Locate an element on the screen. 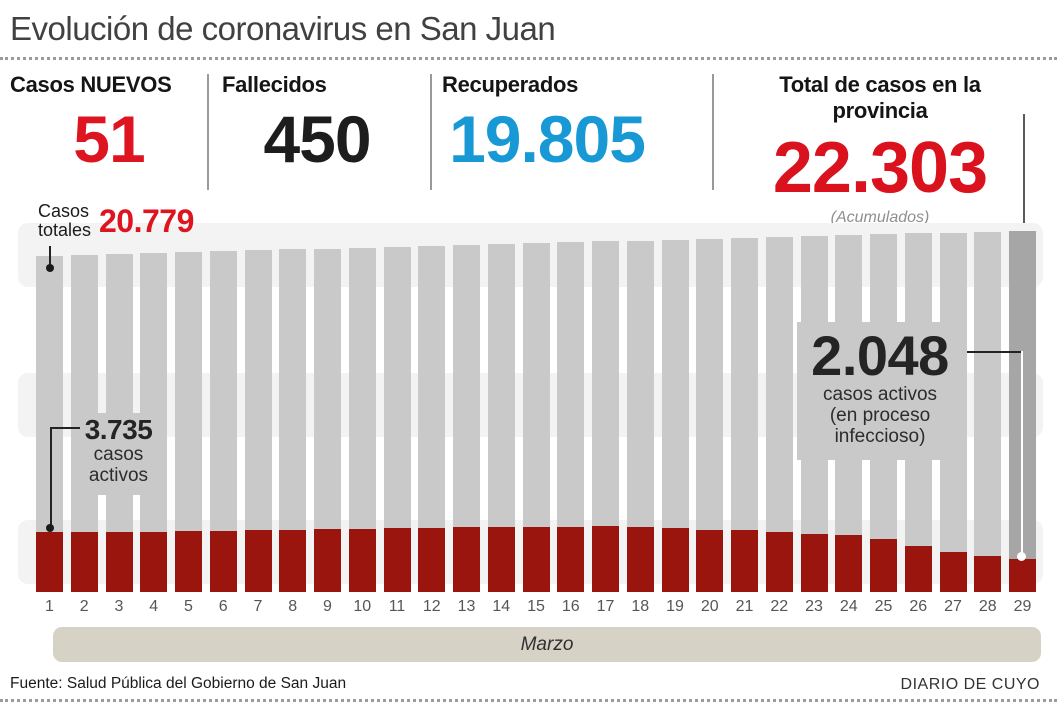  activos-end-pointer-dot is located at coordinates (1021, 556).